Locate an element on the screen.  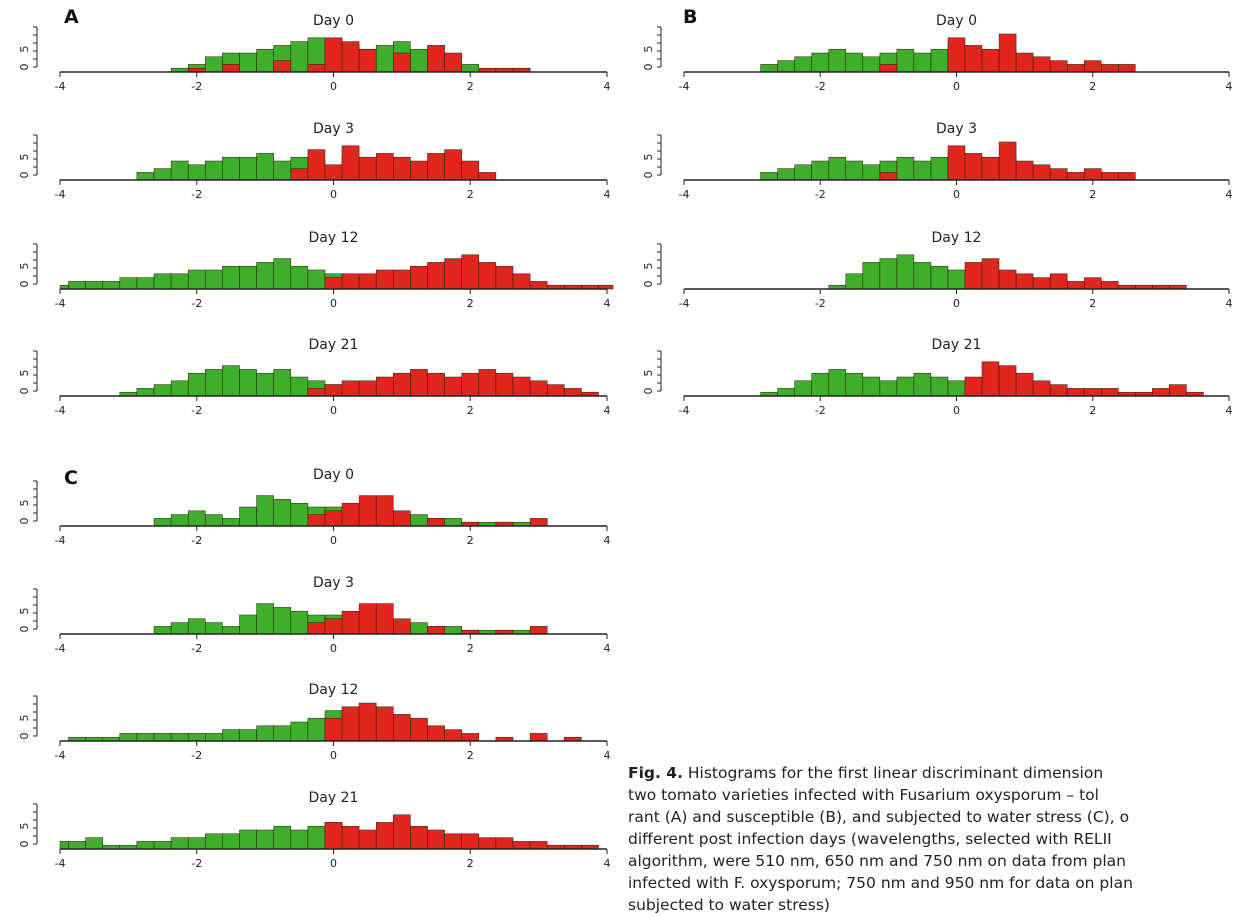
day-label: Day 12 is located at coordinates (334, 690).